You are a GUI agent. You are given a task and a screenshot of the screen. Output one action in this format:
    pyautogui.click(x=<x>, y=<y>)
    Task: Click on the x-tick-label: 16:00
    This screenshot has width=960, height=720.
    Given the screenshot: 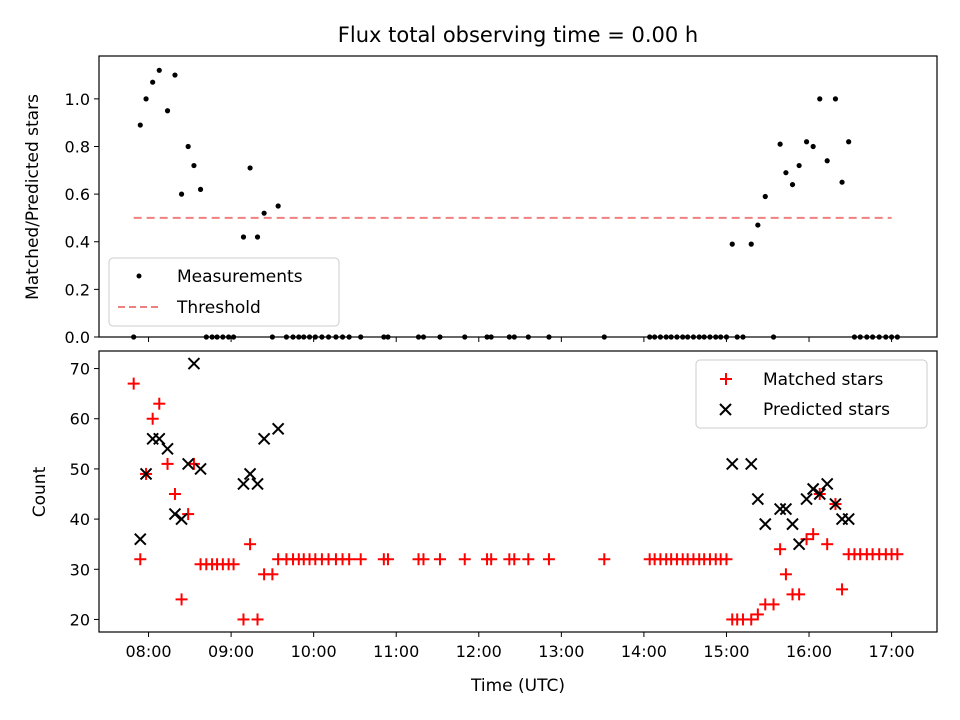 What is the action you would take?
    pyautogui.click(x=809, y=651)
    